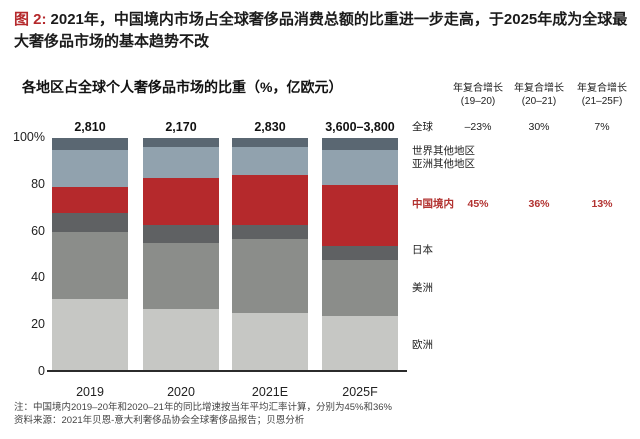  What do you see at coordinates (38, 277) in the screenshot?
I see `y-tick-label: 40` at bounding box center [38, 277].